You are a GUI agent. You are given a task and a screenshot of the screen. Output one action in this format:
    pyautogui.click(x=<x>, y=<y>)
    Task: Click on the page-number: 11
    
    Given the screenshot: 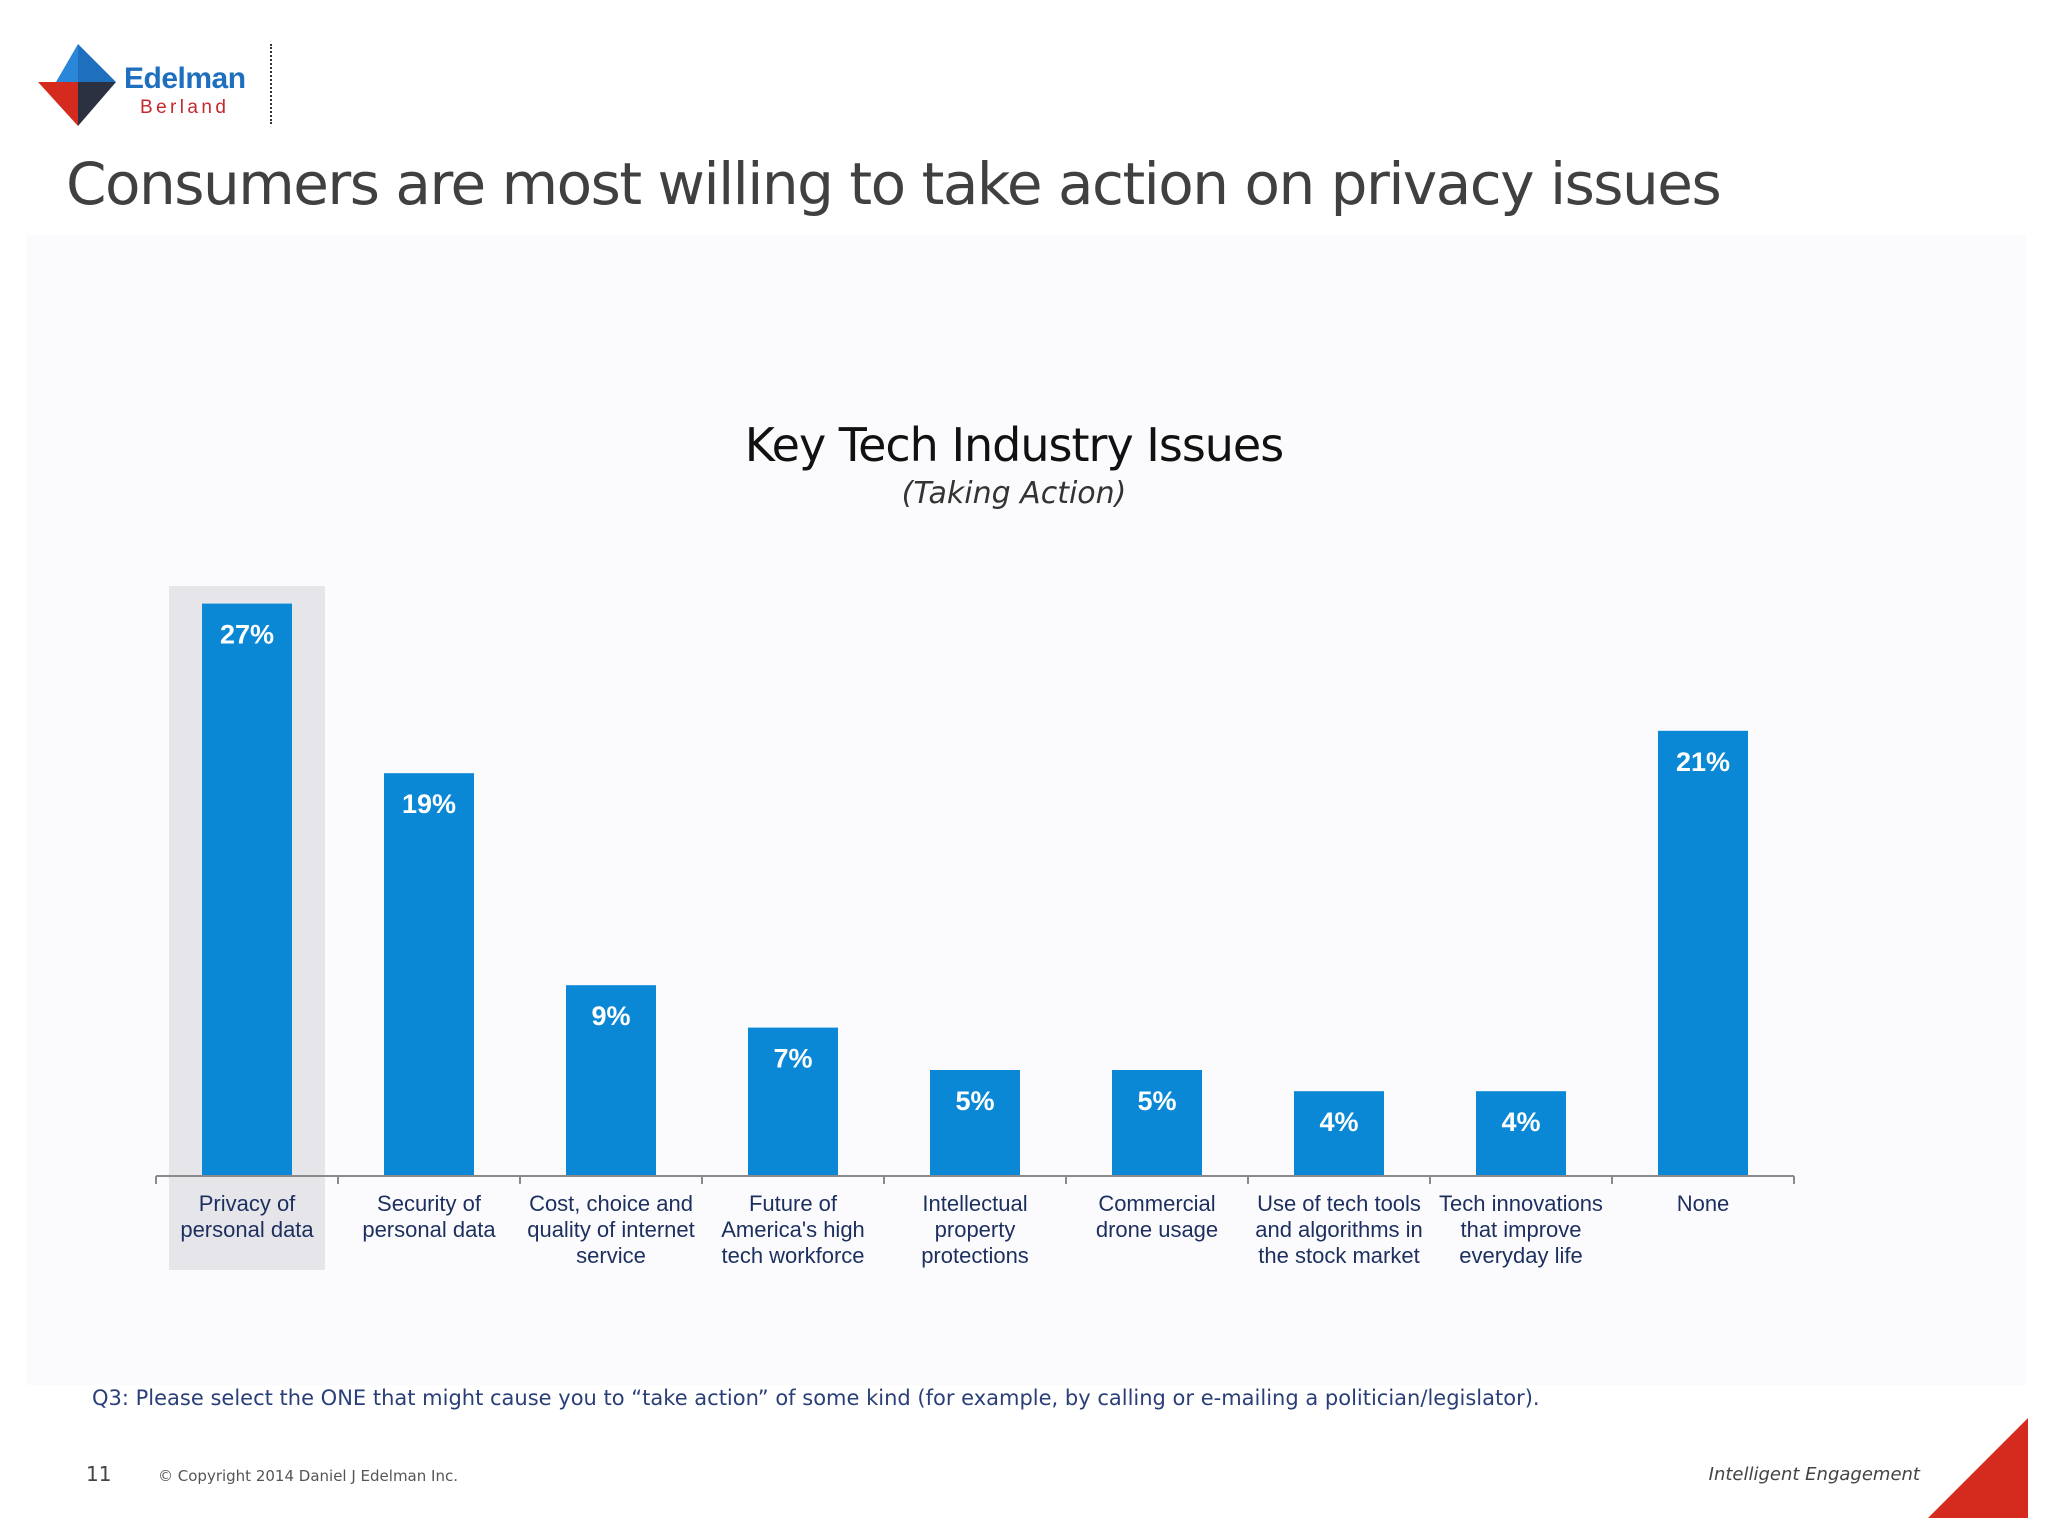 What is the action you would take?
    pyautogui.click(x=99, y=1474)
    